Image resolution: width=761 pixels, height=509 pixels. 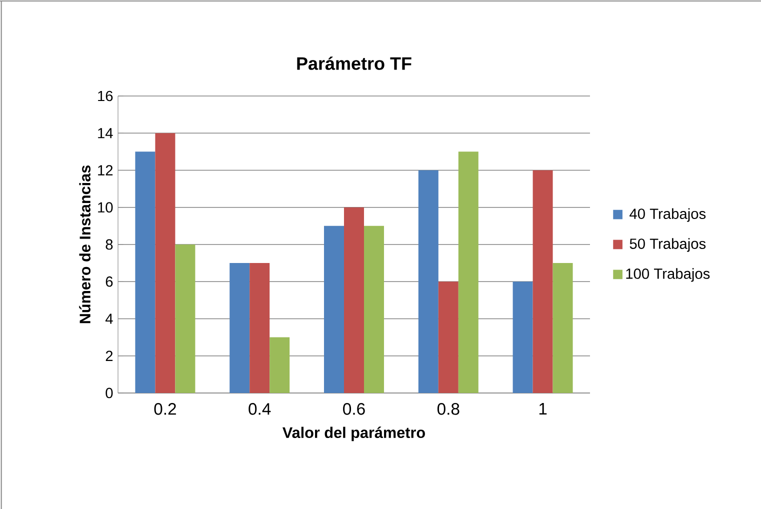 What do you see at coordinates (354, 63) in the screenshot?
I see `chart-title: Parámetro TF` at bounding box center [354, 63].